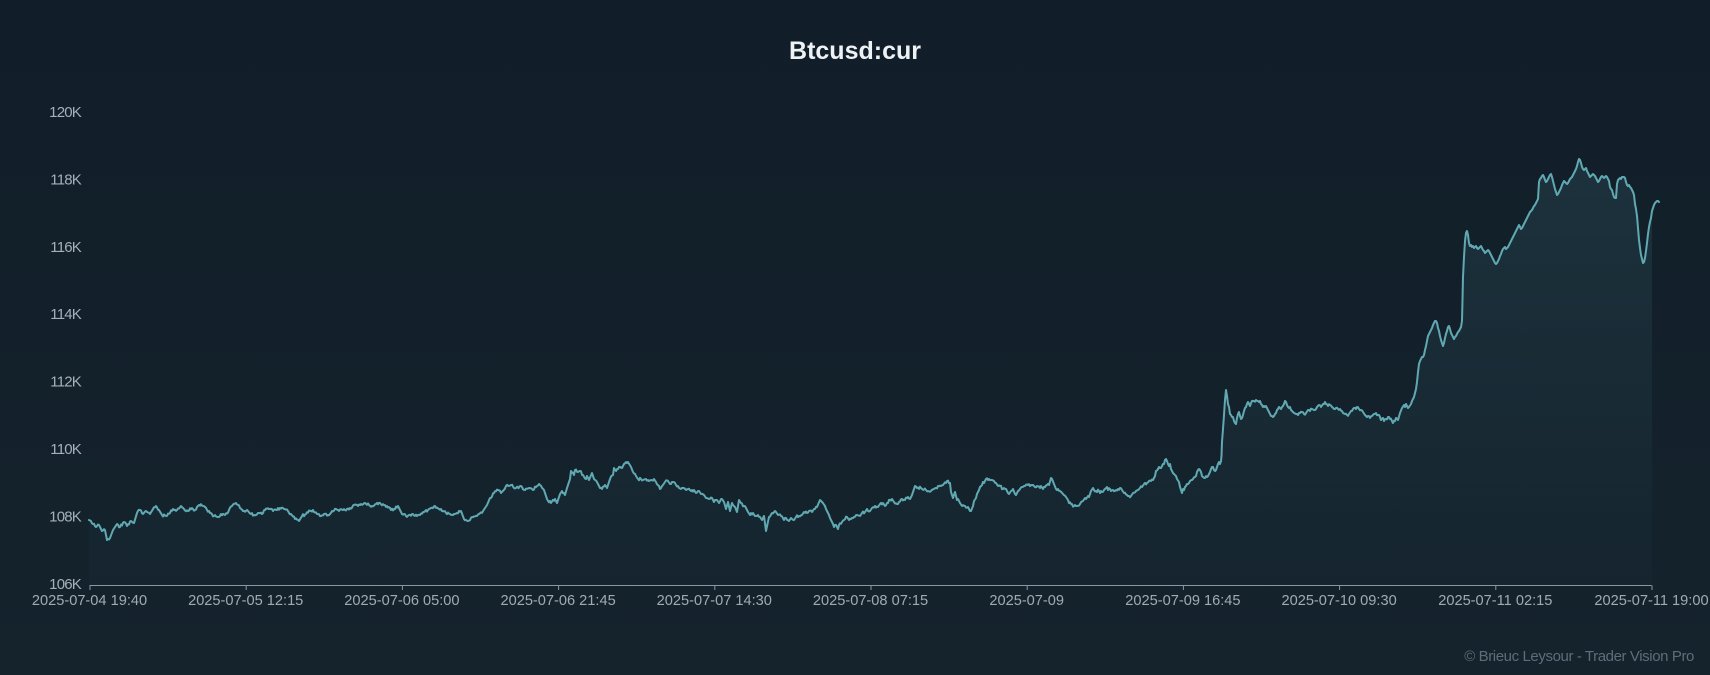 The height and width of the screenshot is (675, 1710). What do you see at coordinates (65, 112) in the screenshot?
I see `svg-text: 120K` at bounding box center [65, 112].